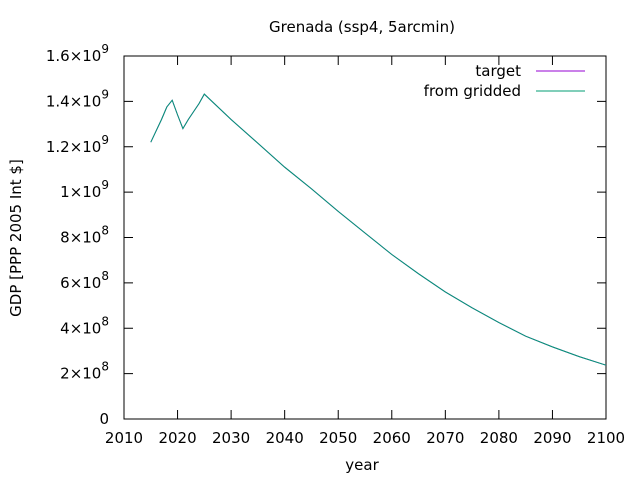 The image size is (640, 480). What do you see at coordinates (392, 438) in the screenshot?
I see `x-tick-label: 2060` at bounding box center [392, 438].